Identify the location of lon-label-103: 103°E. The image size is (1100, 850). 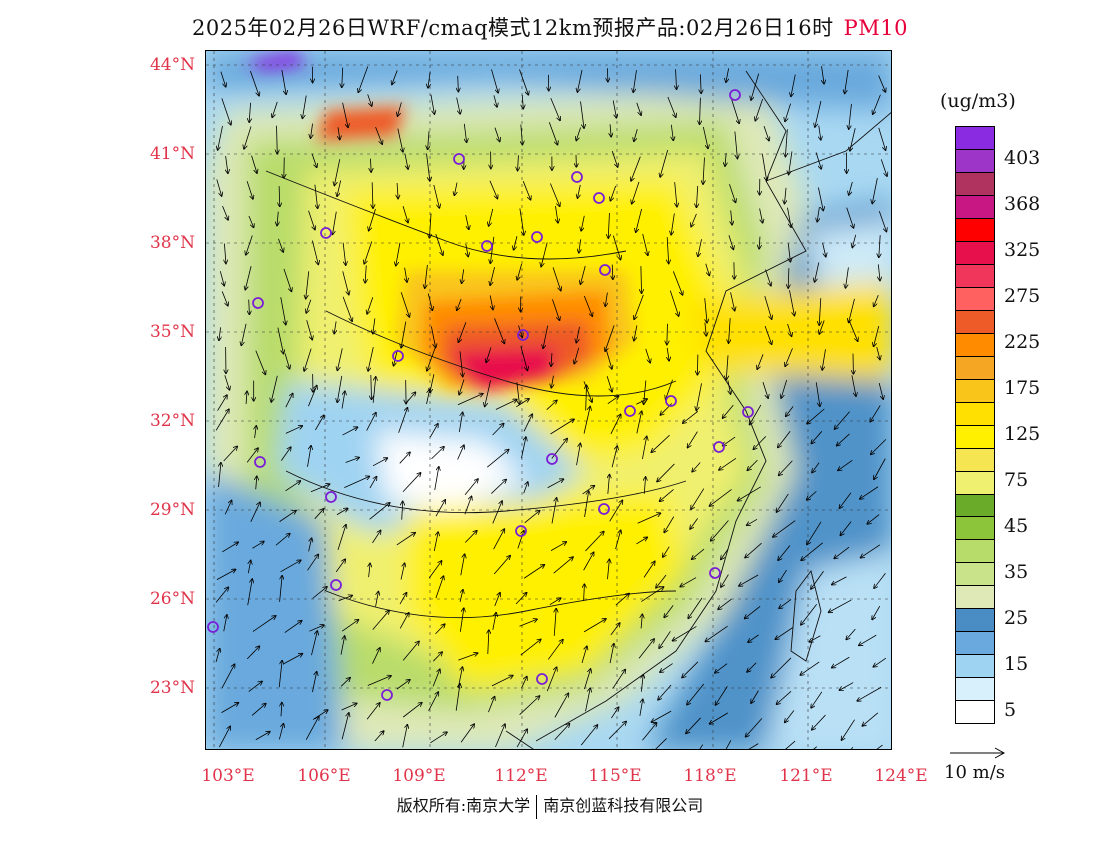
(228, 776).